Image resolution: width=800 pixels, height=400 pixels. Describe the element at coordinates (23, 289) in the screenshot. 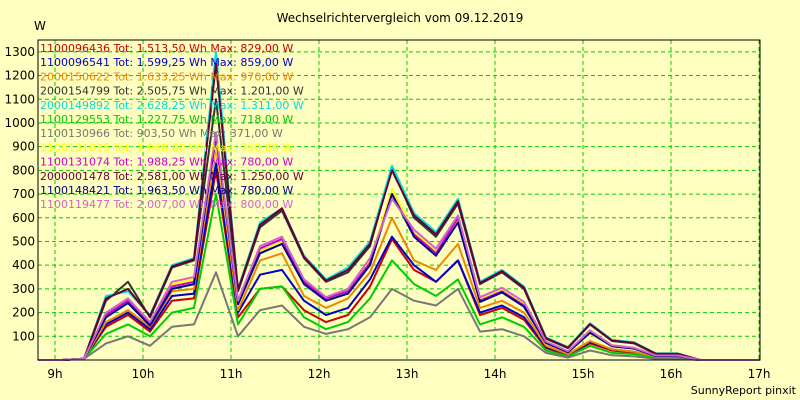

I see `y-tick-label: 300` at that location.